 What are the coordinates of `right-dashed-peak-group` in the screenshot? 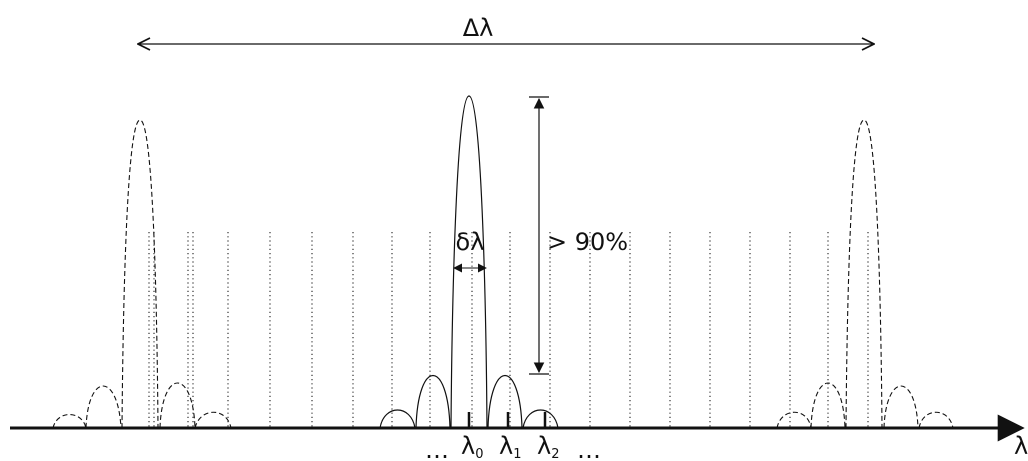 It's located at (865, 274).